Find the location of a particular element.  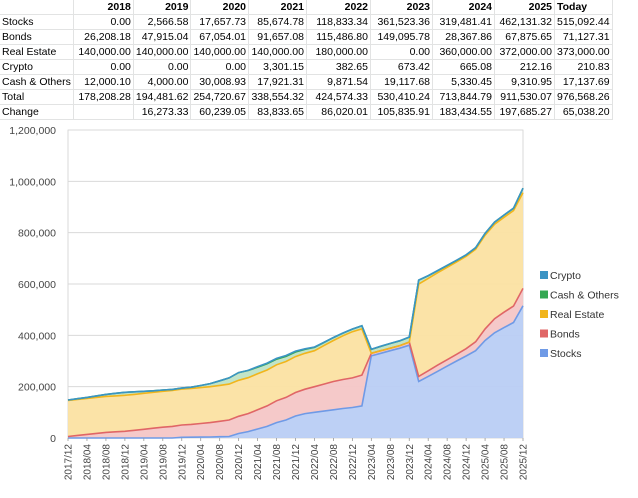

table-cell: 178,208.28 is located at coordinates (103, 97).